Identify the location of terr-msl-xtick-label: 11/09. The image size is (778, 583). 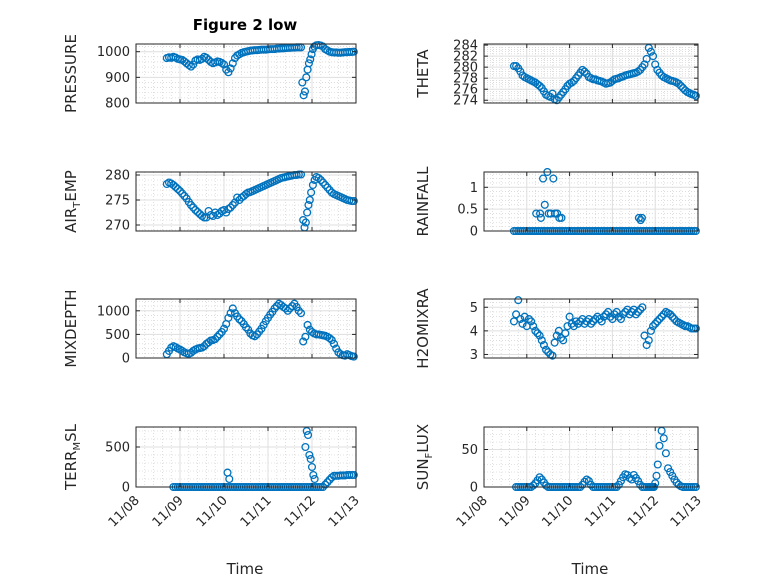
(168, 511).